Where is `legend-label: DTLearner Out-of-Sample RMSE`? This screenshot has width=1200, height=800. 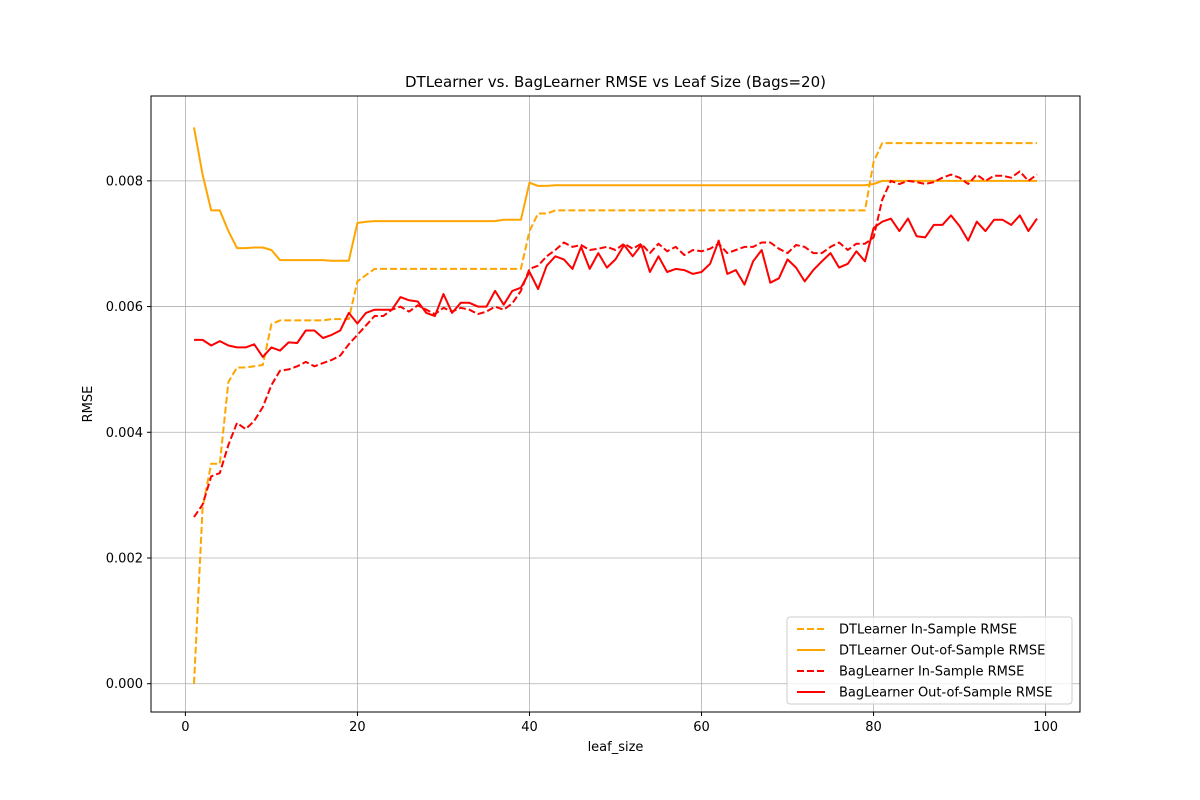 legend-label: DTLearner Out-of-Sample RMSE is located at coordinates (942, 651).